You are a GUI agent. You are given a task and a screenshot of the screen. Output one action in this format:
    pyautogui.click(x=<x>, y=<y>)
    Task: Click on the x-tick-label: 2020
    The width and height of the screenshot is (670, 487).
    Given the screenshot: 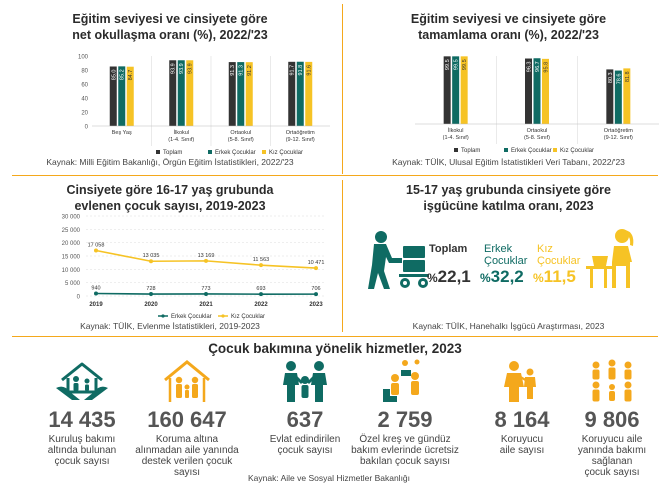 What is the action you would take?
    pyautogui.click(x=151, y=305)
    